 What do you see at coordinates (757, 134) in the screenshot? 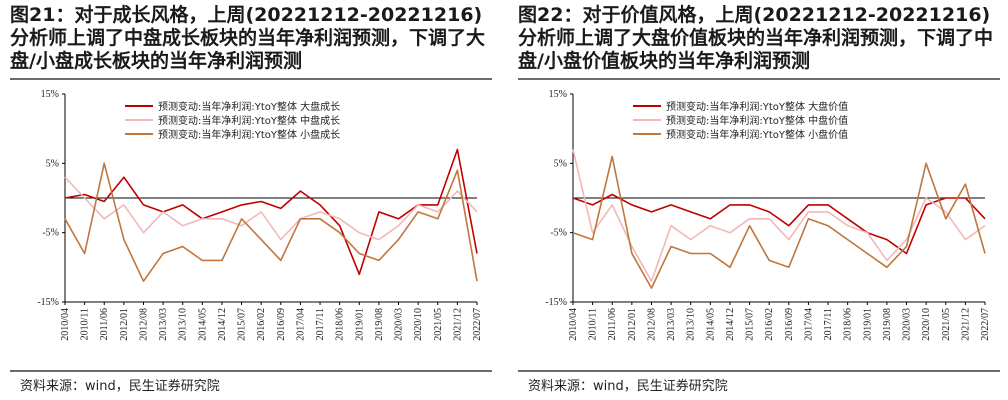
I see `legend-label: 预测变动:当年净利润:YtoY整体 小盘价值` at bounding box center [757, 134].